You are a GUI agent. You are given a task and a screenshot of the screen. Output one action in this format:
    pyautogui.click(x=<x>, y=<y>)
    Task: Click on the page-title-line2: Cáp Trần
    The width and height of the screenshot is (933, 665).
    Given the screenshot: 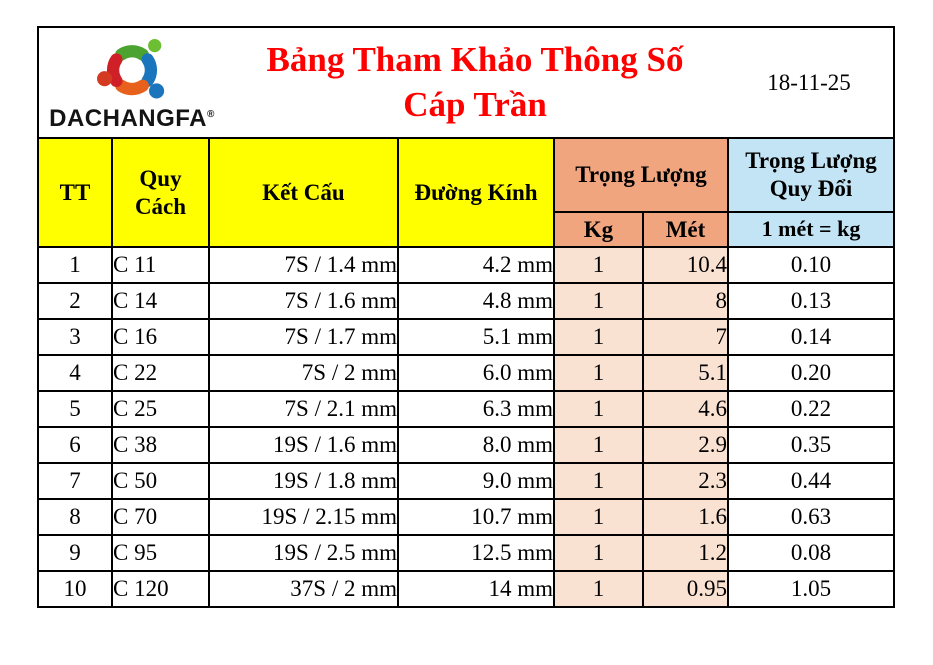 What is the action you would take?
    pyautogui.click(x=475, y=104)
    